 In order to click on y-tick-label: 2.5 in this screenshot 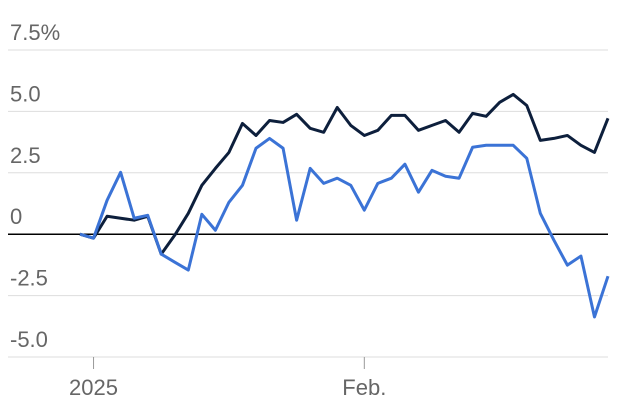, I will do `click(25, 155)`.